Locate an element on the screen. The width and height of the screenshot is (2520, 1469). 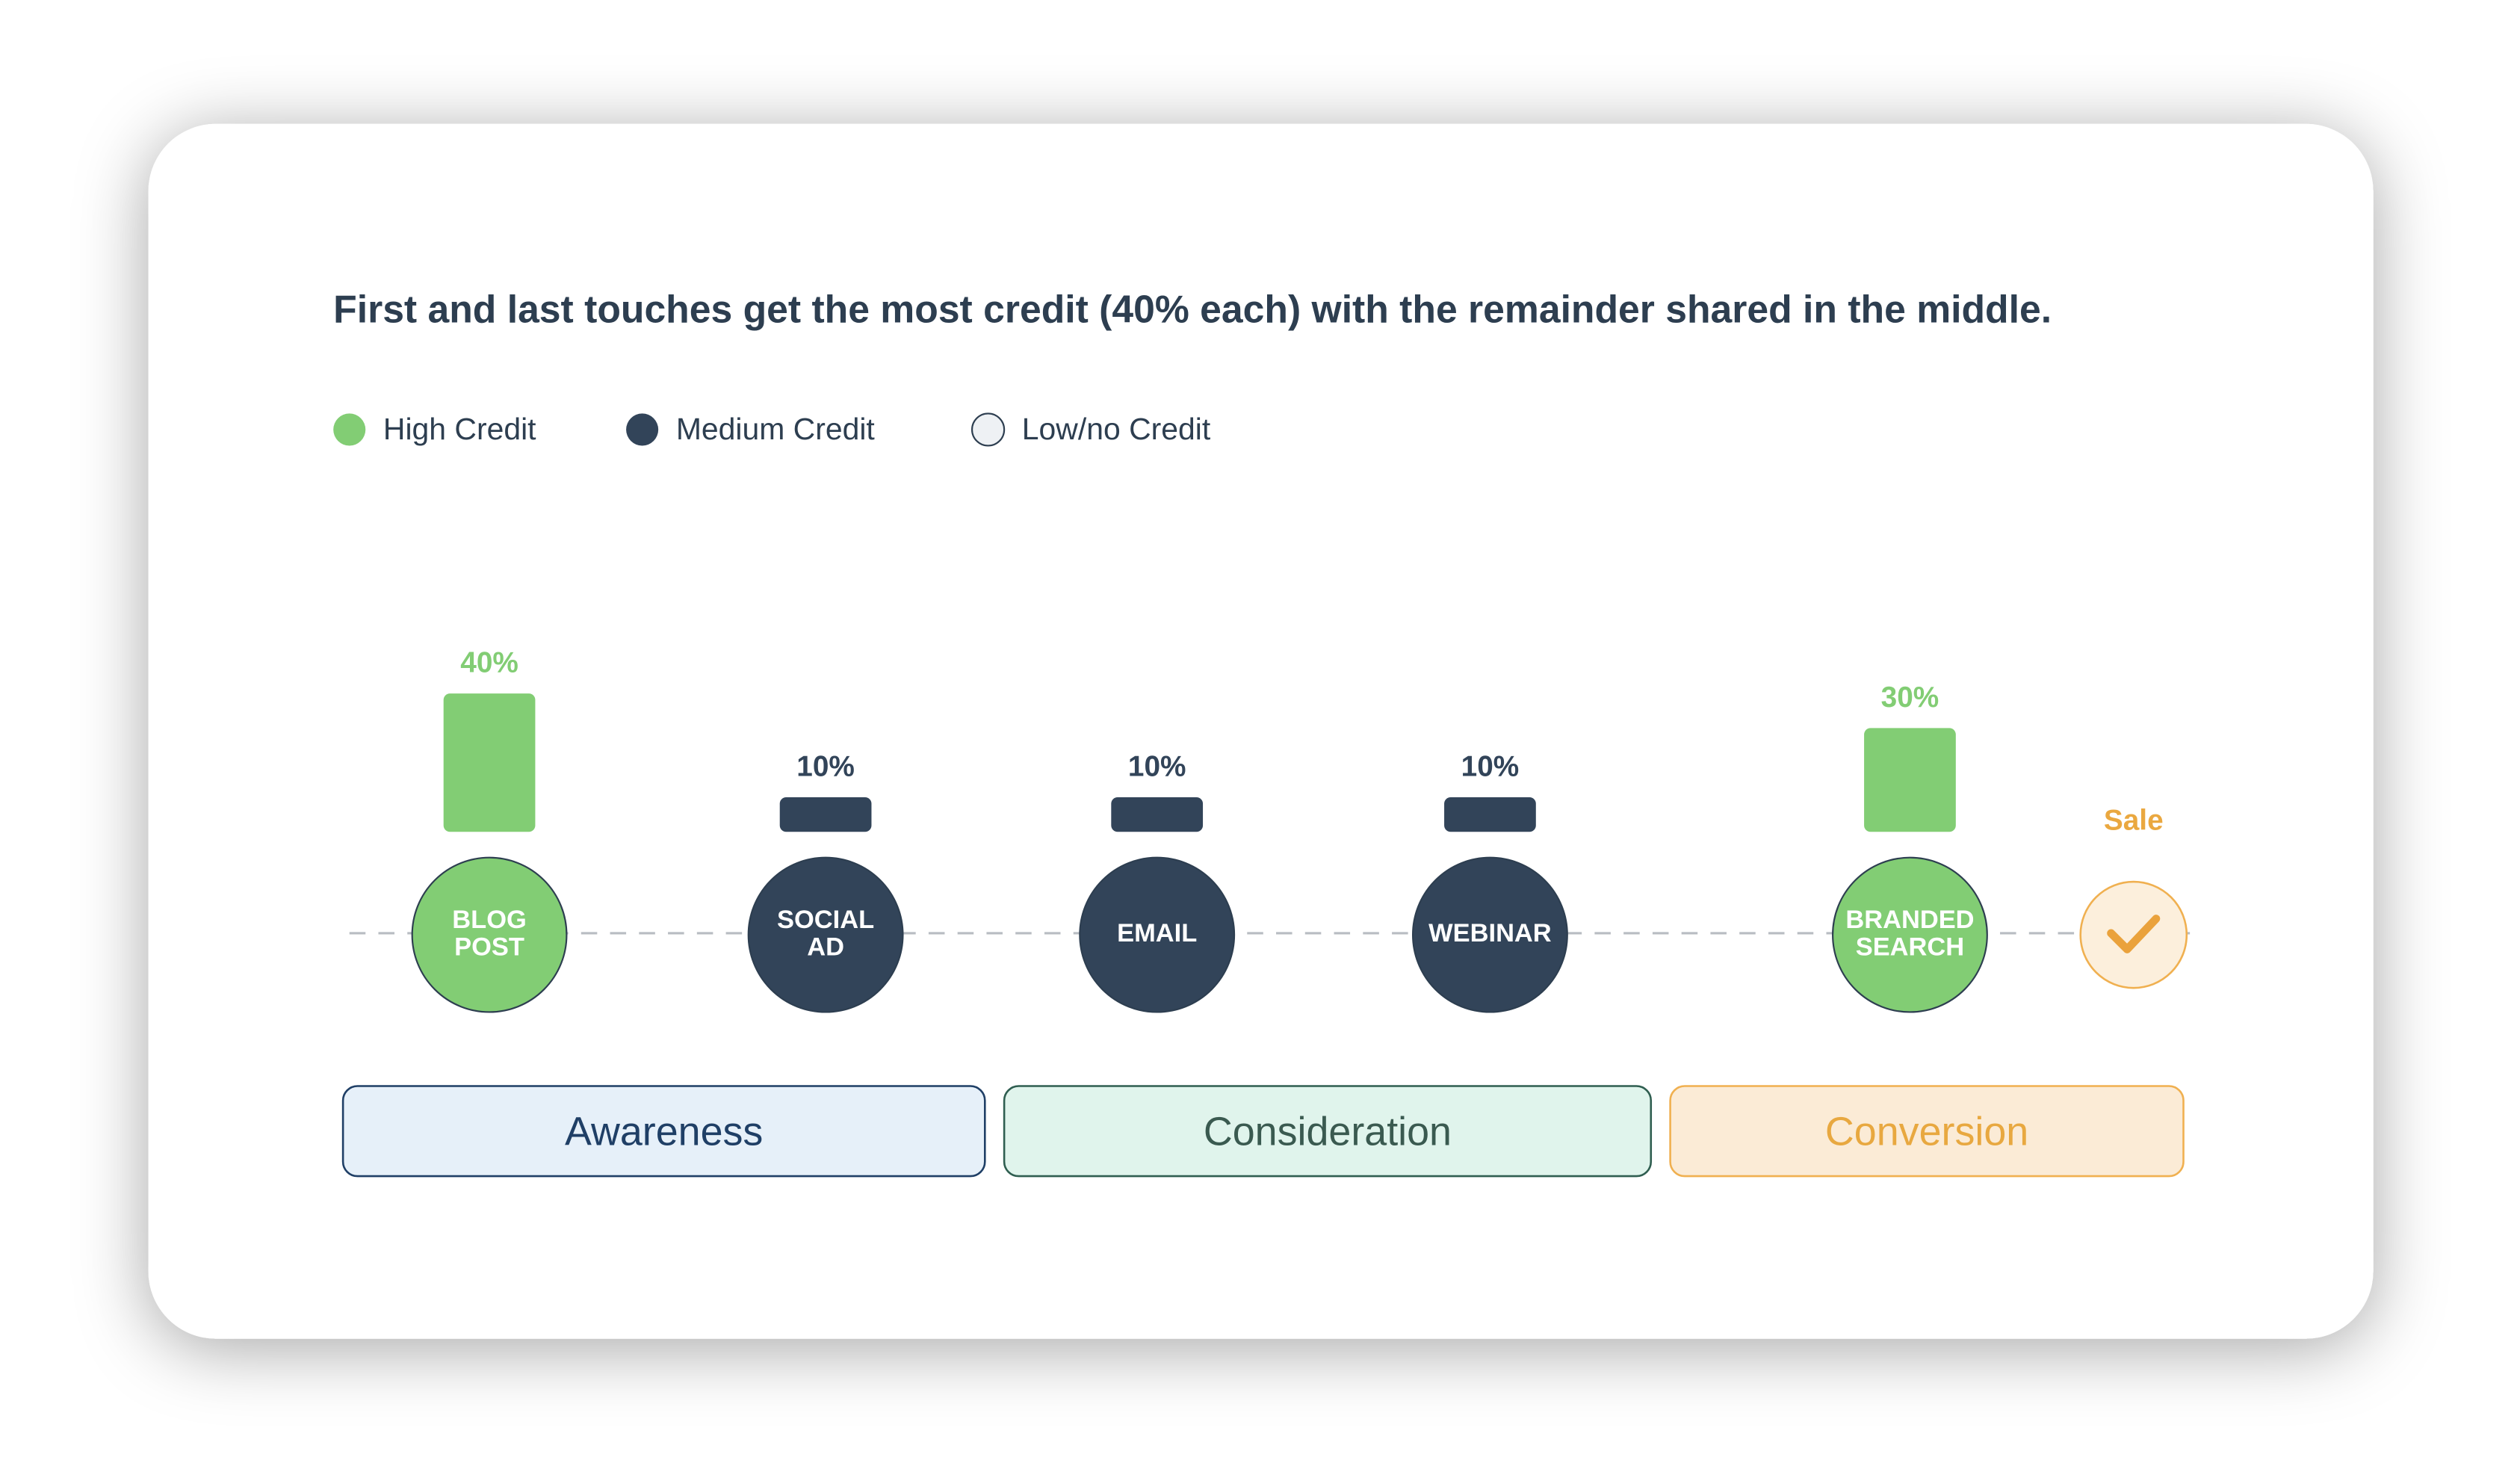
stage-label: Conversion is located at coordinates (1926, 1131).